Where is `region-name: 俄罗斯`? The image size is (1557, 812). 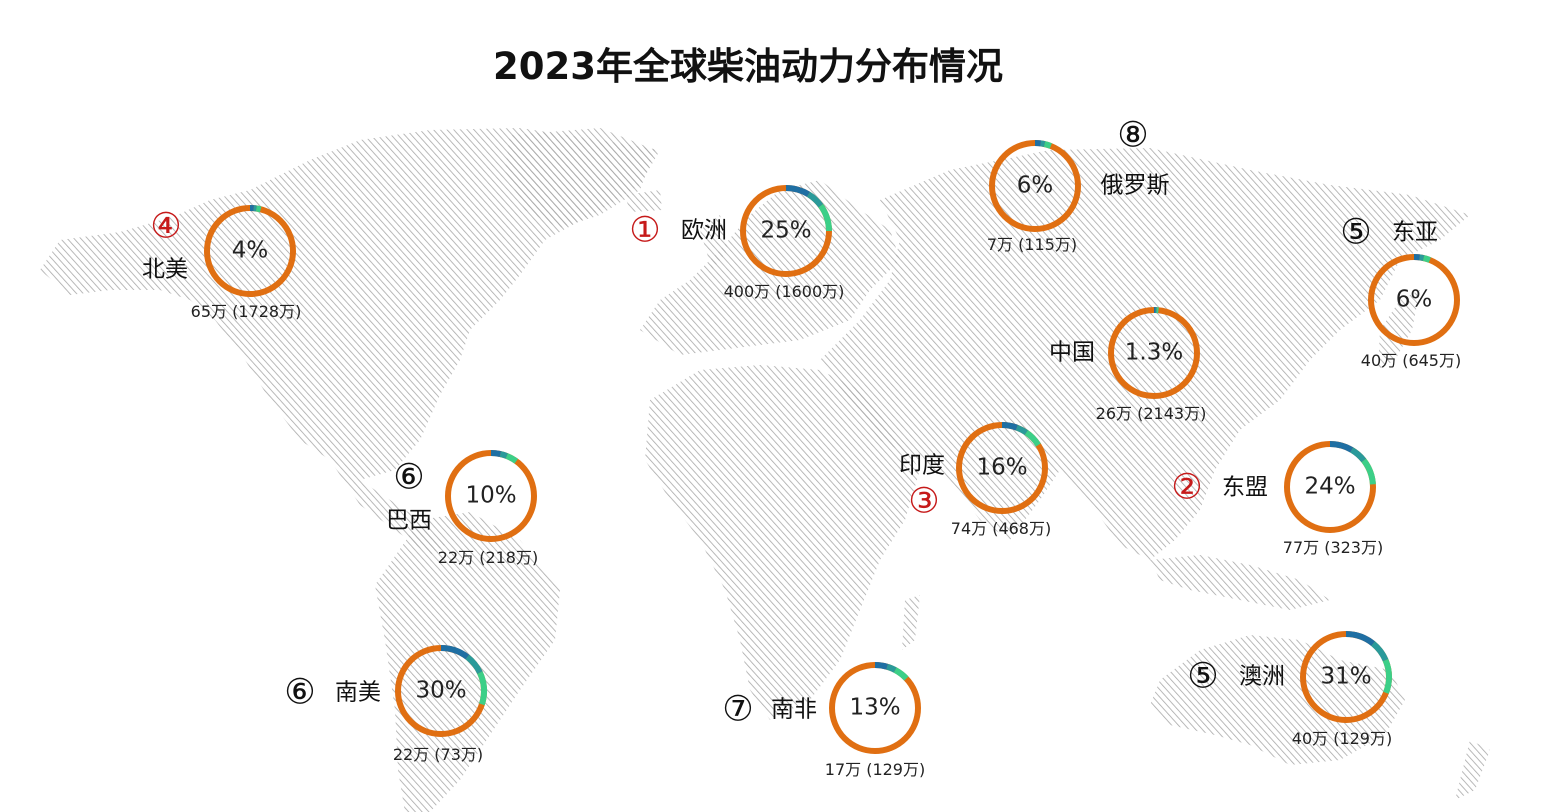
region-name: 俄罗斯 is located at coordinates (1135, 185).